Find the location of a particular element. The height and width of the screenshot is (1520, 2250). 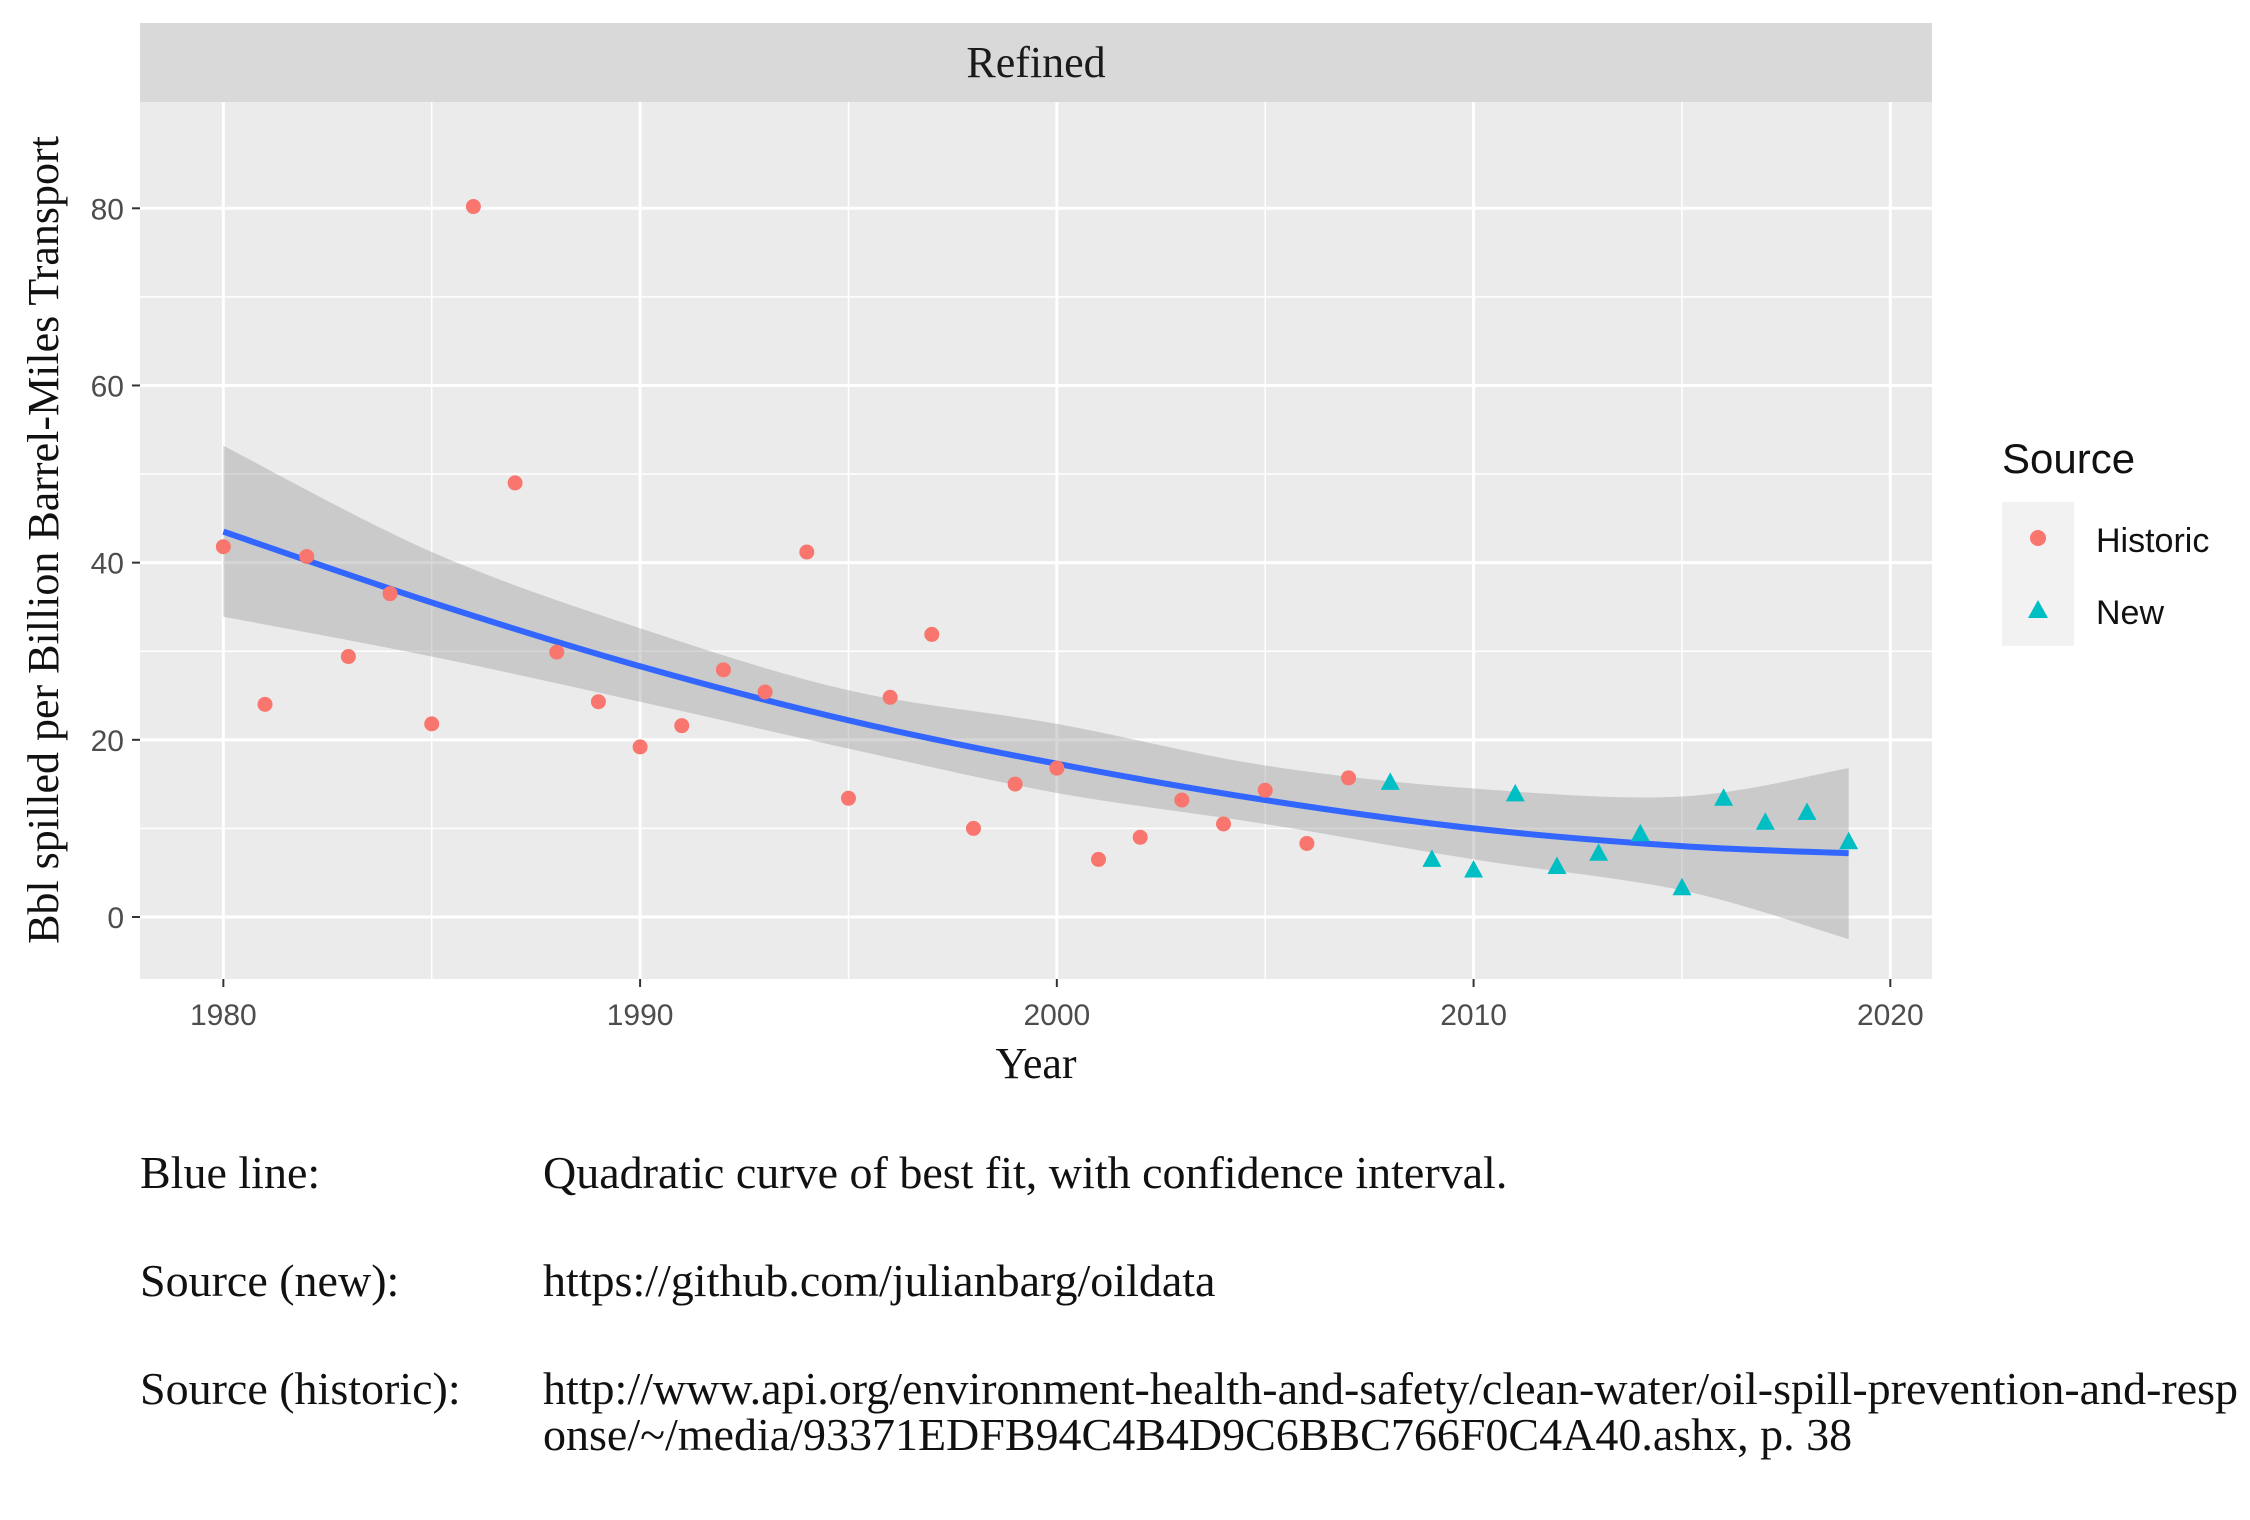

facet-strip is located at coordinates (1036, 62).